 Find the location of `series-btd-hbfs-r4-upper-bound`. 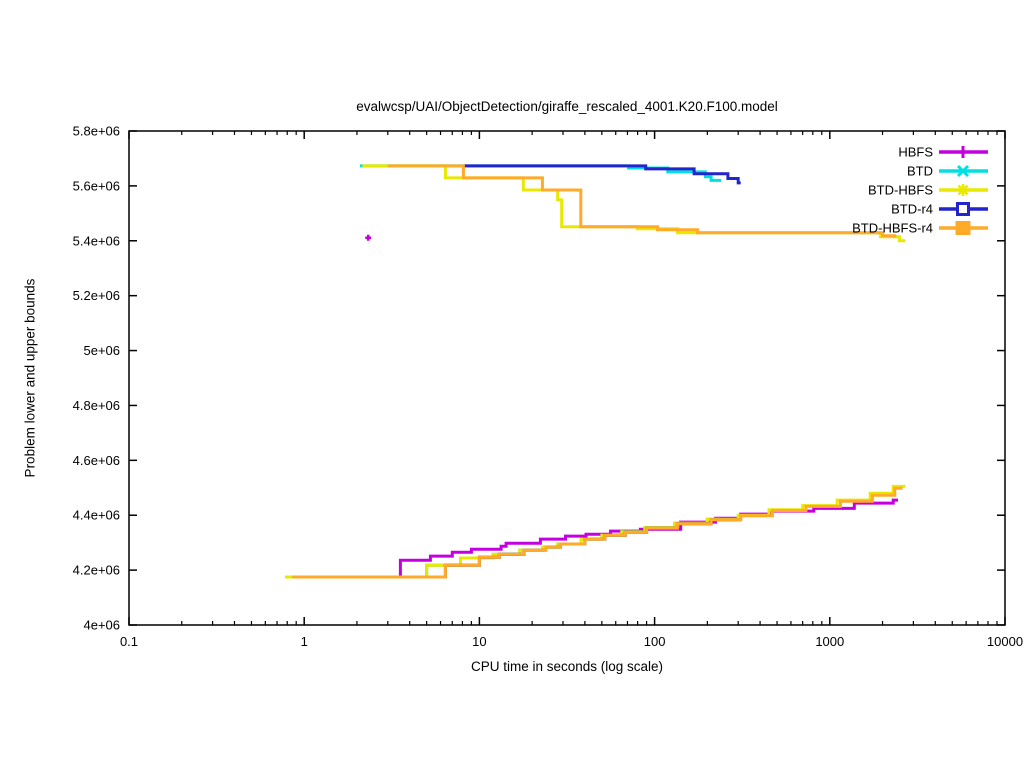

series-btd-hbfs-r4-upper-bound is located at coordinates (642, 201).